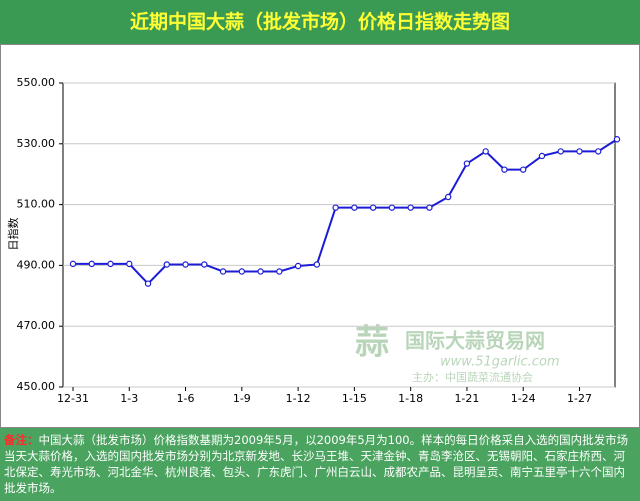 The image size is (640, 501). What do you see at coordinates (36, 82) in the screenshot?
I see `y-tick-label: 550.00` at bounding box center [36, 82].